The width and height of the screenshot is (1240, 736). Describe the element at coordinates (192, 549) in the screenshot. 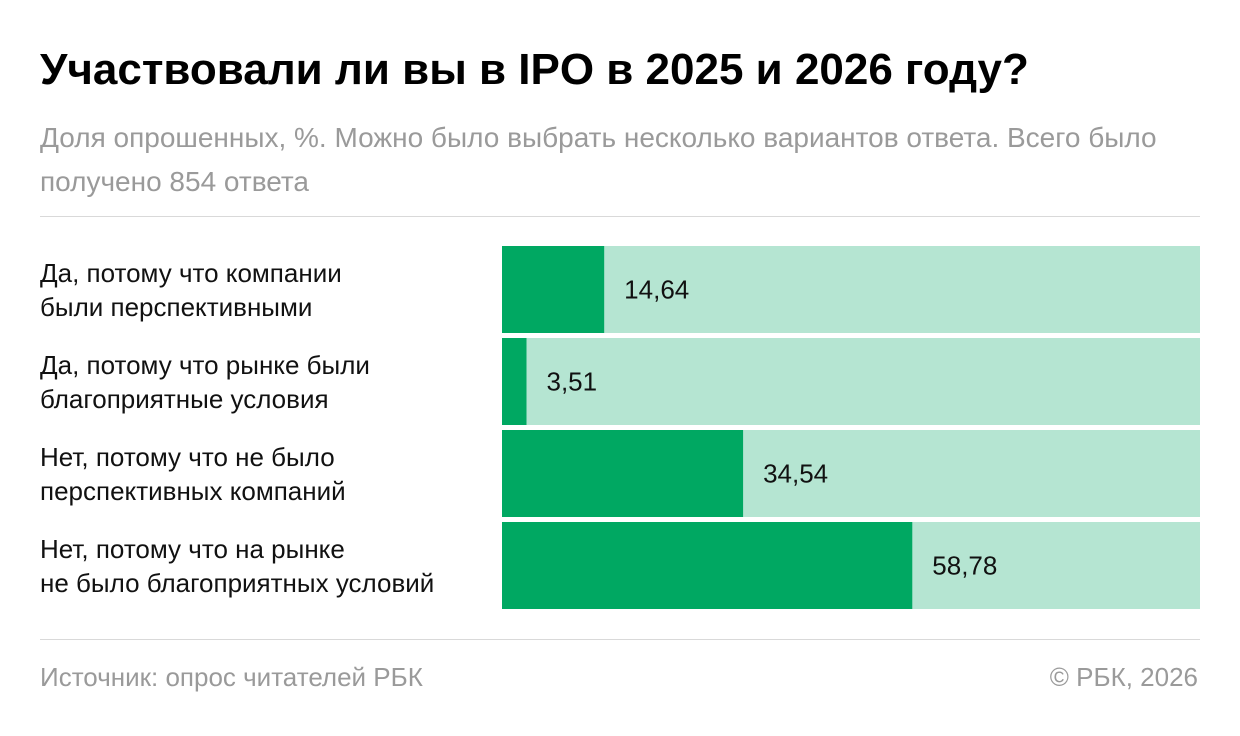

I see `category-label-line: Нет, потому что на рынке` at that location.